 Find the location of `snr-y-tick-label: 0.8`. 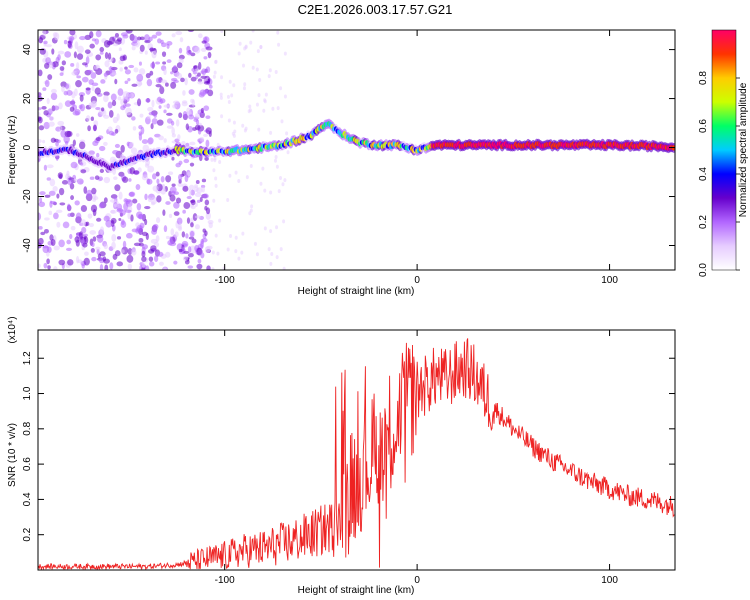

snr-y-tick-label: 0.8 is located at coordinates (27, 428).